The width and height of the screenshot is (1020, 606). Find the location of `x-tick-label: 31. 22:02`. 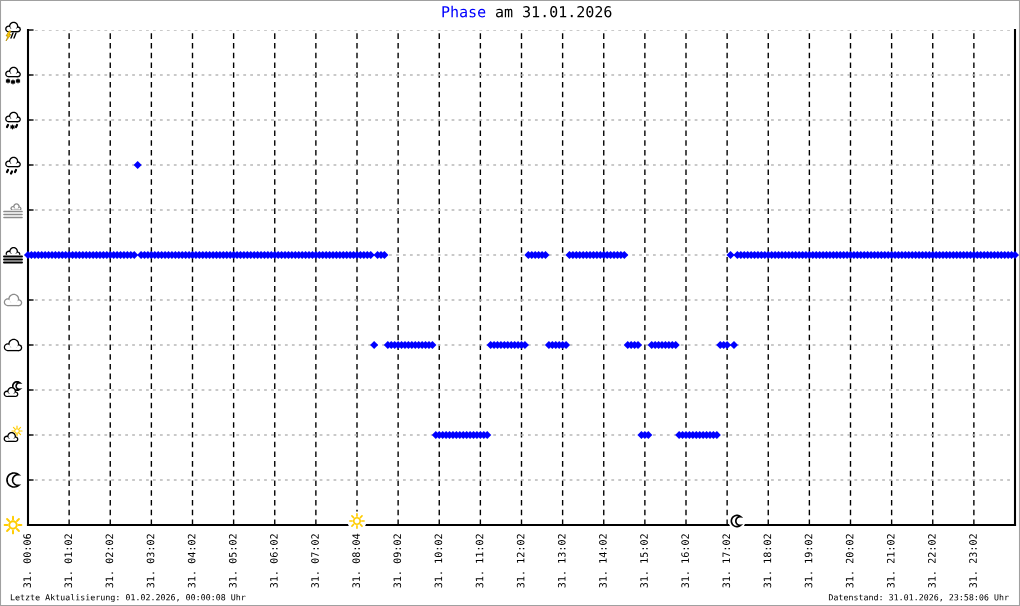

x-tick-label: 31. 22:02 is located at coordinates (932, 561).